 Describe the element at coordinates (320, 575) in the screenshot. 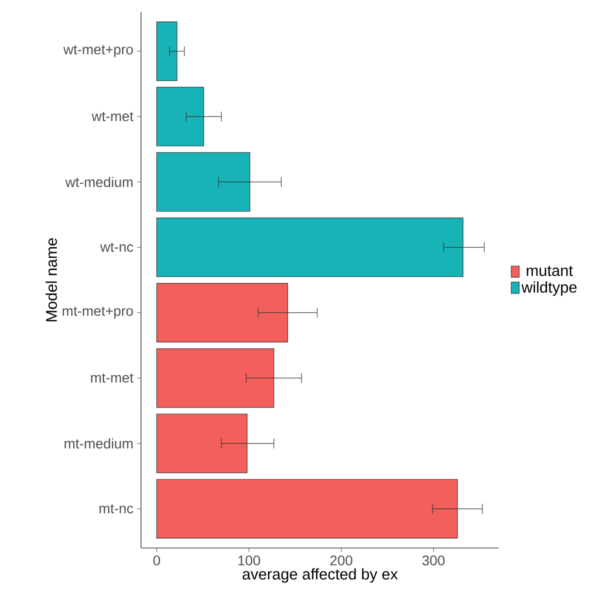

I see `x-axis-title: average affected by ex` at that location.